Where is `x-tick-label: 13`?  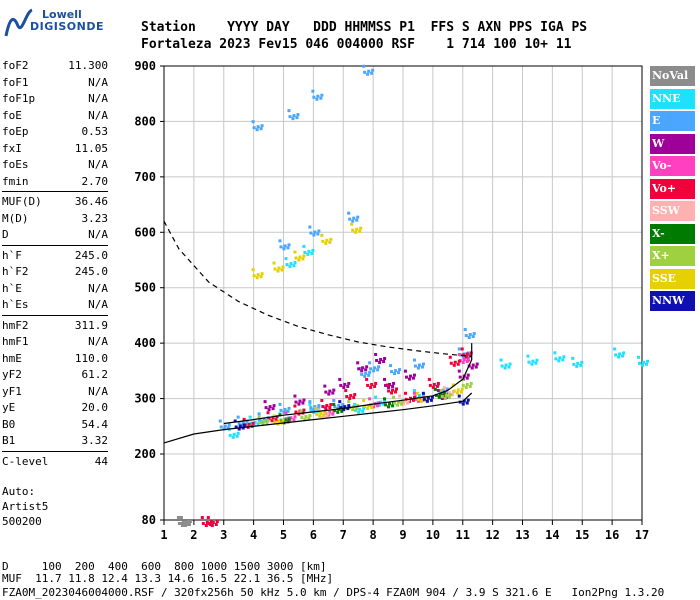
x-tick-label: 13 is located at coordinates (522, 535).